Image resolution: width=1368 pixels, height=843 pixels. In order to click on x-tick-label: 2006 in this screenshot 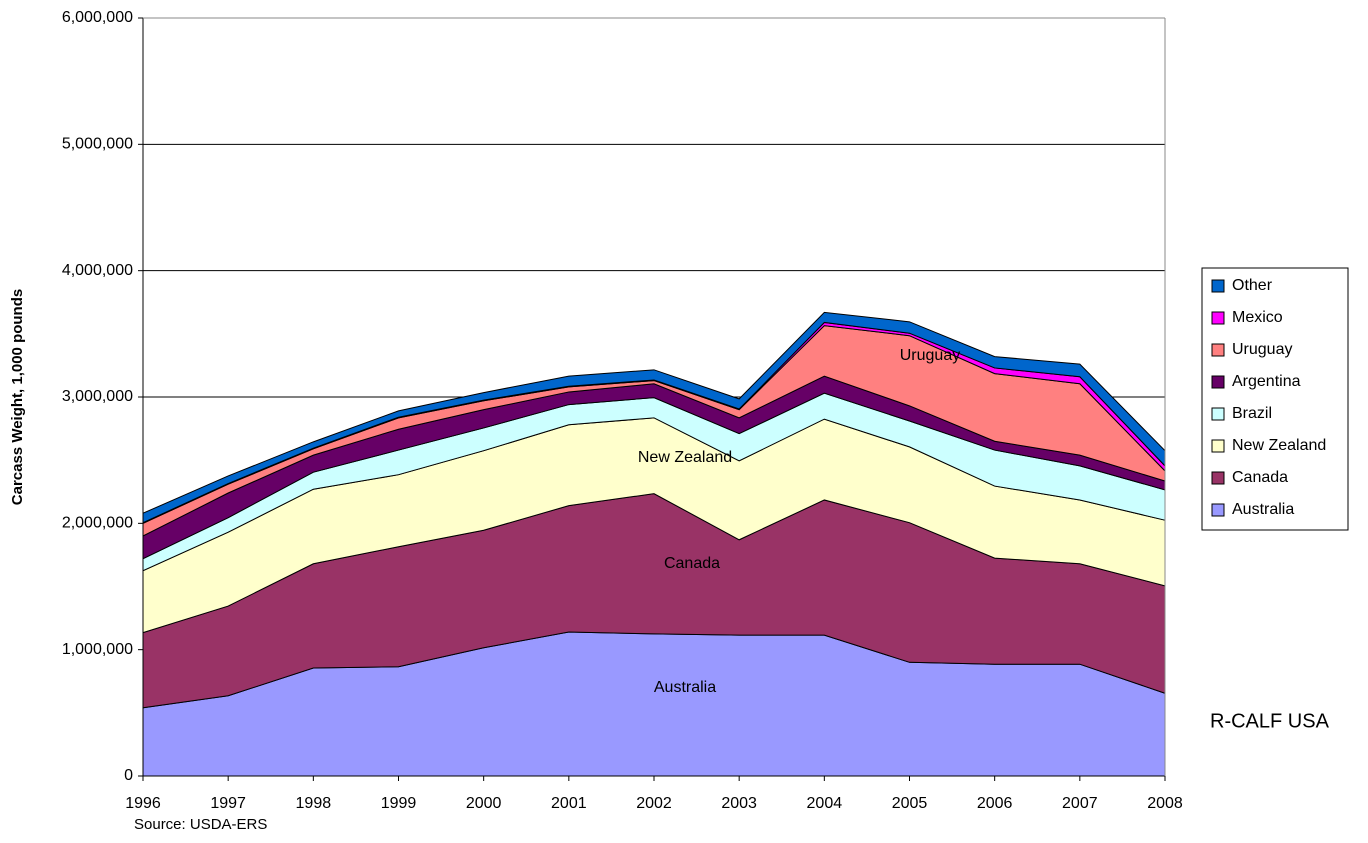, I will do `click(995, 803)`.